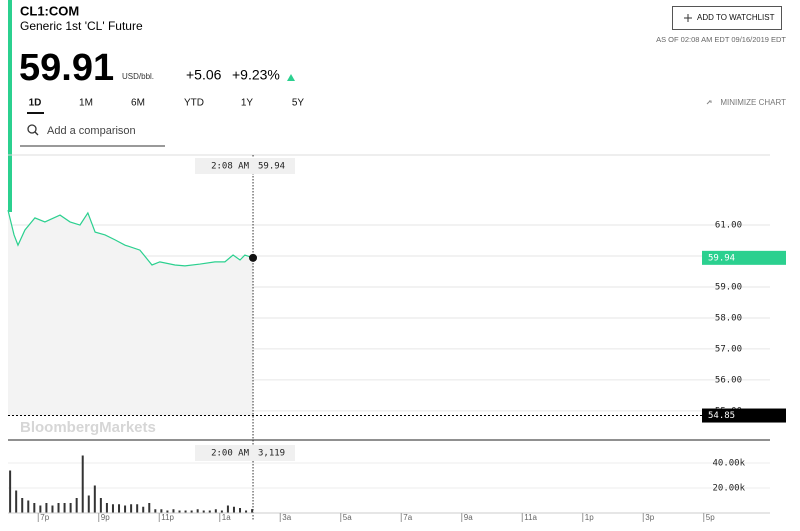  Describe the element at coordinates (688, 18) in the screenshot. I see `plus-icon` at that location.